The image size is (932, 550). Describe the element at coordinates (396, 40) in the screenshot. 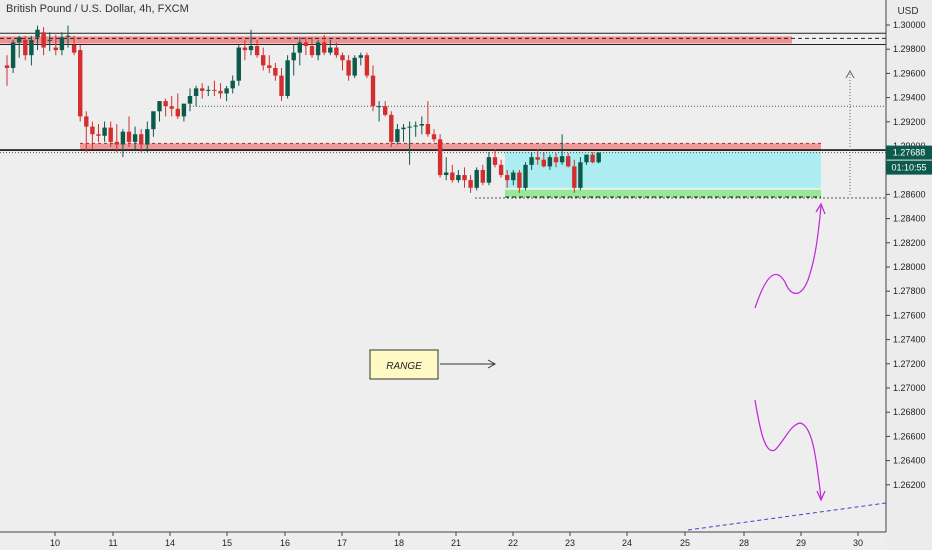

I see `top-resistance-zone` at that location.